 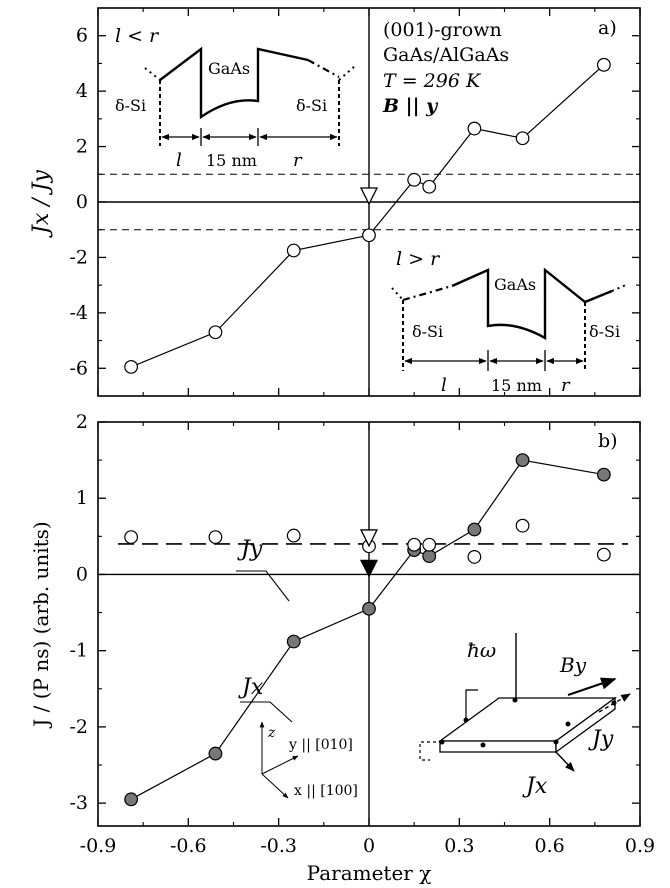 What do you see at coordinates (229, 68) in the screenshot?
I see `inset-left-well-label: GaAs` at bounding box center [229, 68].